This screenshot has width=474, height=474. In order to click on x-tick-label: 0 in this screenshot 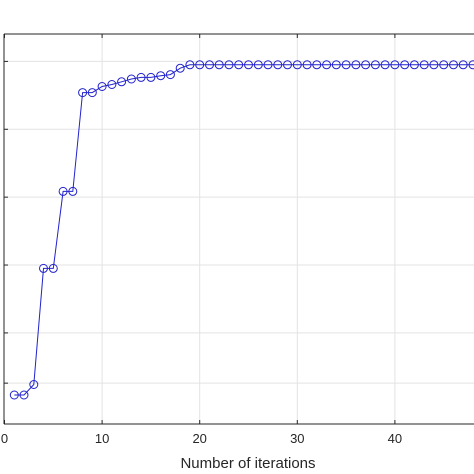, I will do `click(4, 438)`.